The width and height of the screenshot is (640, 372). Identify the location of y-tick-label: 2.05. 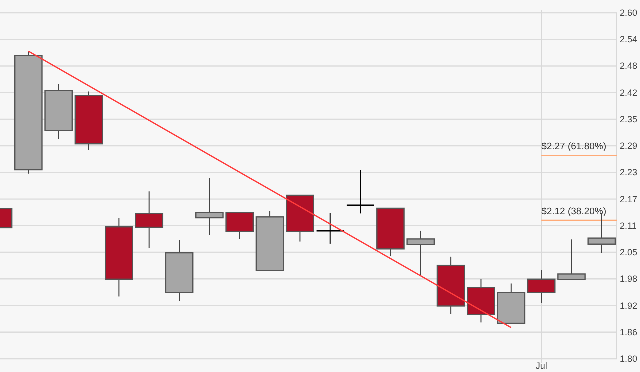
(629, 253).